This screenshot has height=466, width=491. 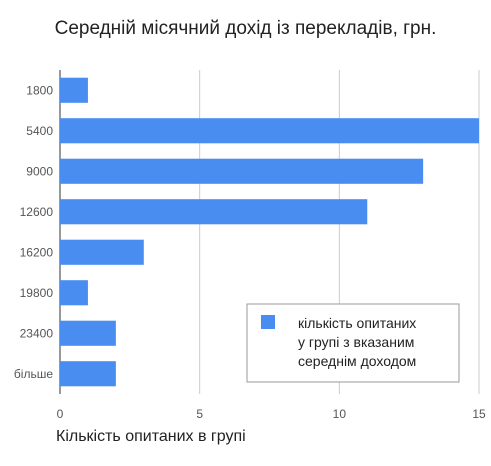 I want to click on y-tick-label: більше, so click(x=33, y=374).